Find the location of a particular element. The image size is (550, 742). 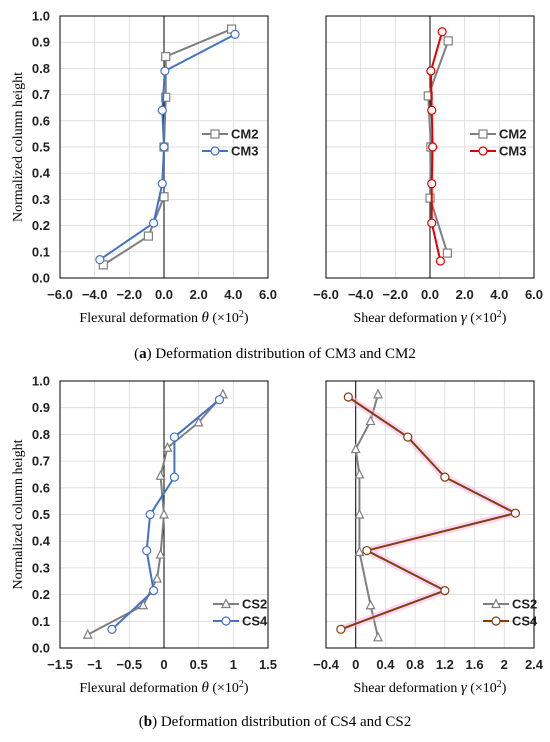

x-tick-label: 2.4 is located at coordinates (534, 664).